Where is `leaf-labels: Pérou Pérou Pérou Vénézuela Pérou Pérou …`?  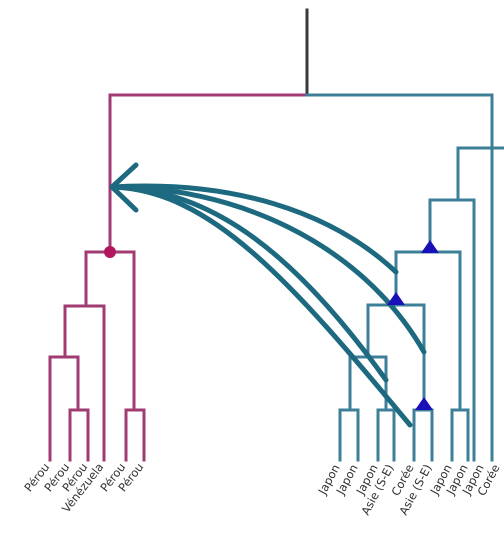
leaf-labels: Pérou Pérou Pérou Vénézuela Pérou Pérou … is located at coordinates (261, 488).